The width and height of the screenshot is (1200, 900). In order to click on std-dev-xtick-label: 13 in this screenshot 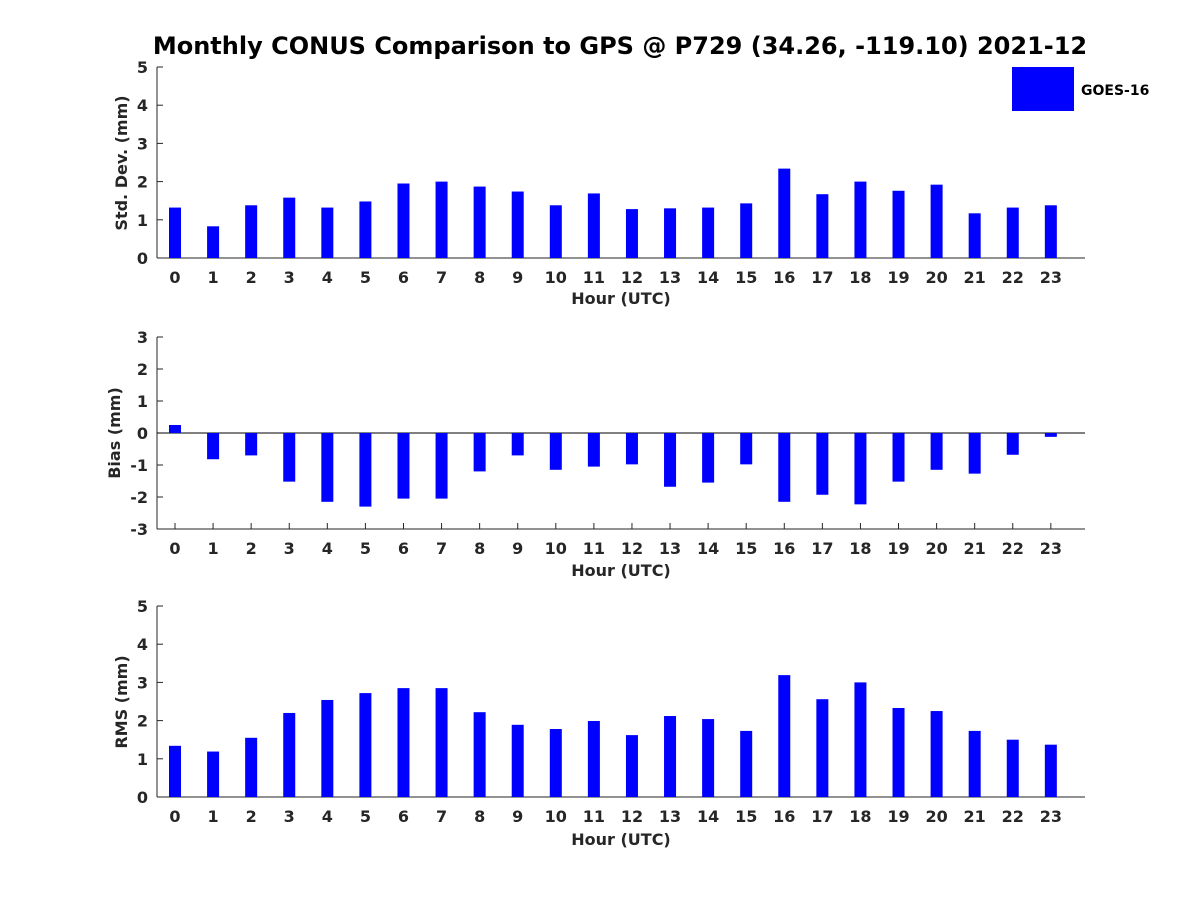, I will do `click(670, 277)`.